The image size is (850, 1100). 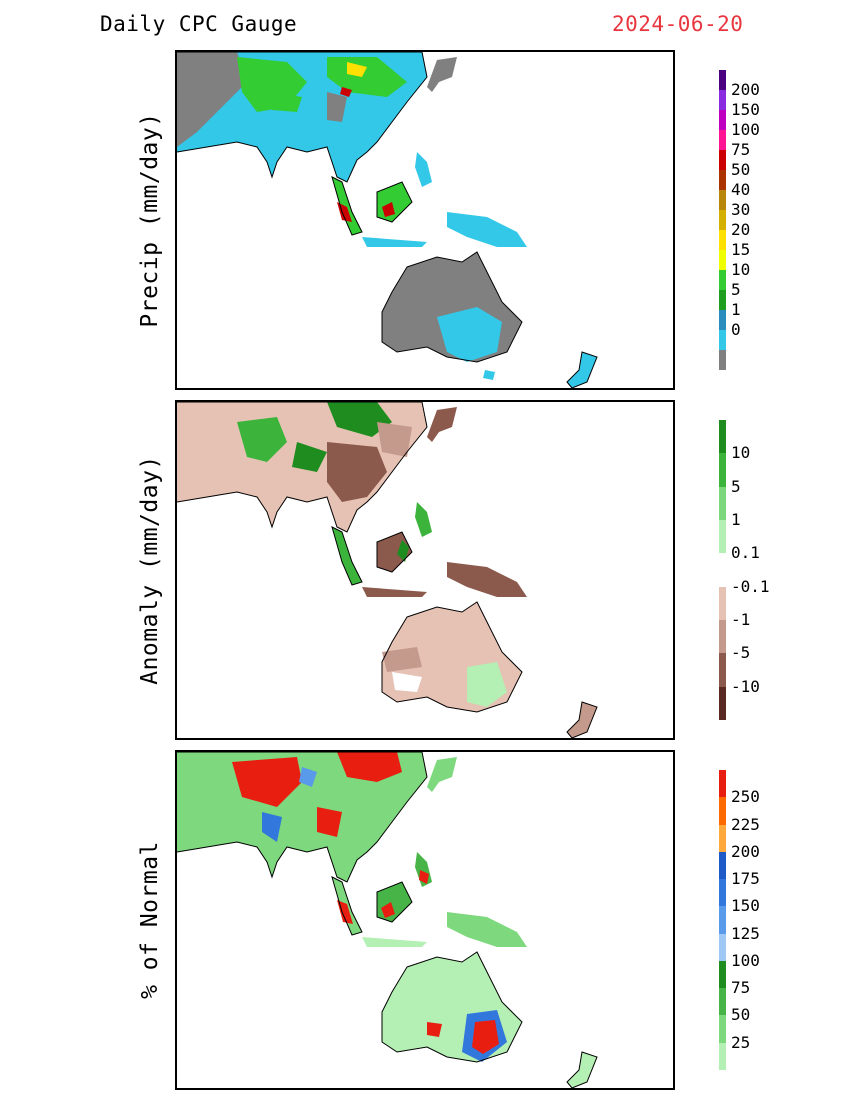 I want to click on colorbar-tick-label: 0.1, so click(x=745, y=553).